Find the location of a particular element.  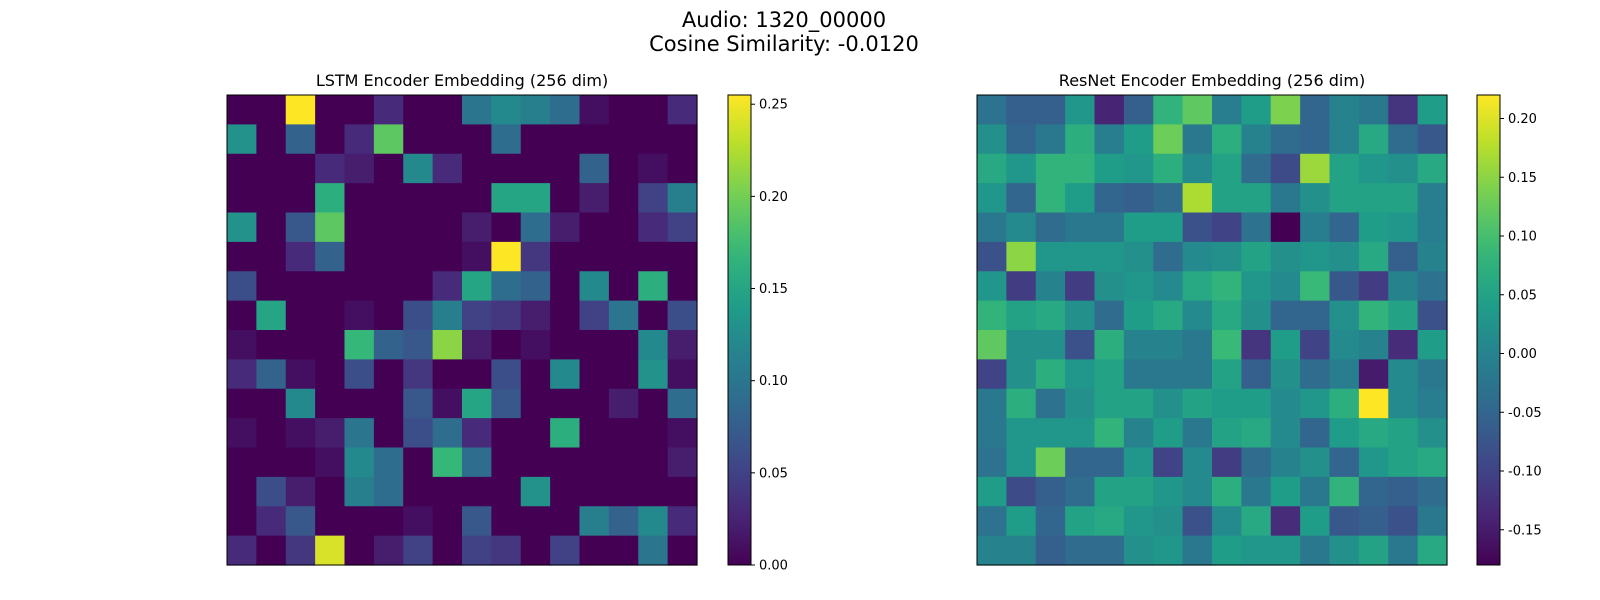

resnet-colorbar-tick-label: 0.15 is located at coordinates (1522, 178).